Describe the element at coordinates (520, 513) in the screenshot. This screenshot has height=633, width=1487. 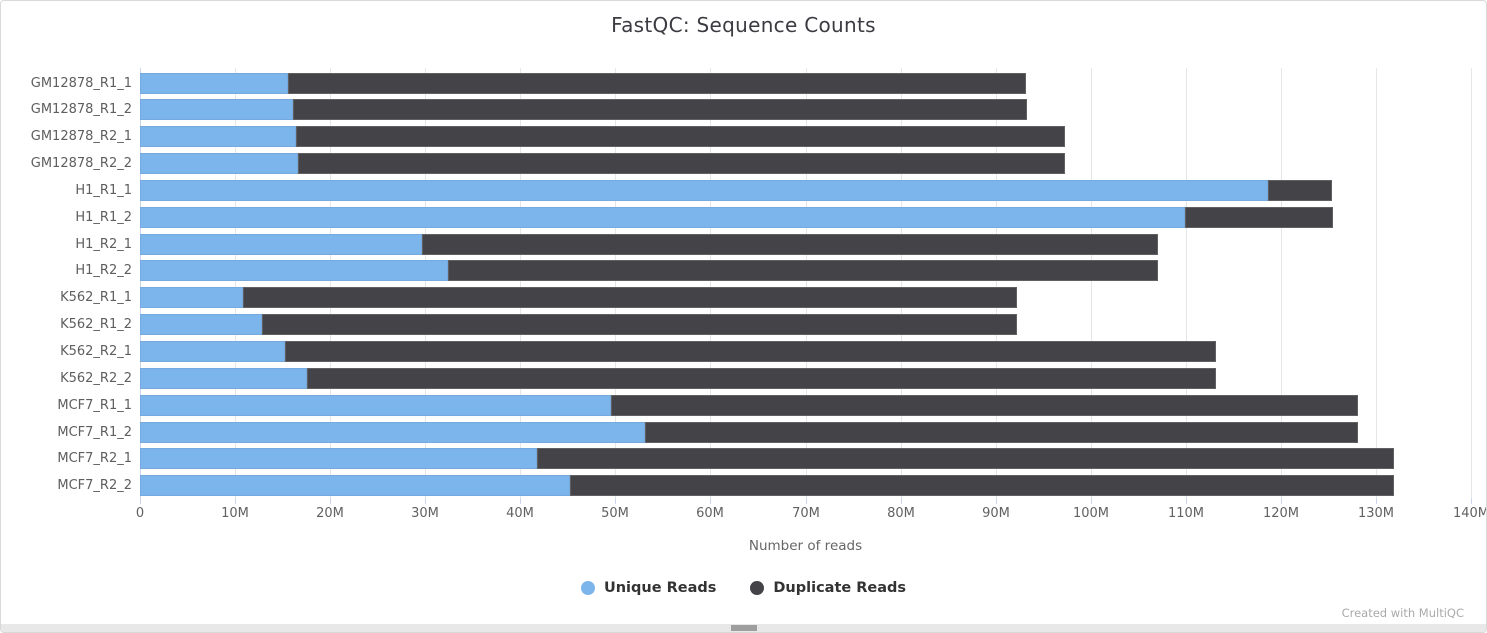
I see `x-tick-label: 40M` at that location.